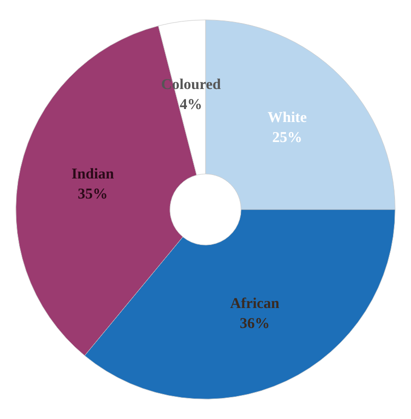 Image resolution: width=411 pixels, height=419 pixels. Describe the element at coordinates (255, 304) in the screenshot. I see `slice-label: African` at that location.